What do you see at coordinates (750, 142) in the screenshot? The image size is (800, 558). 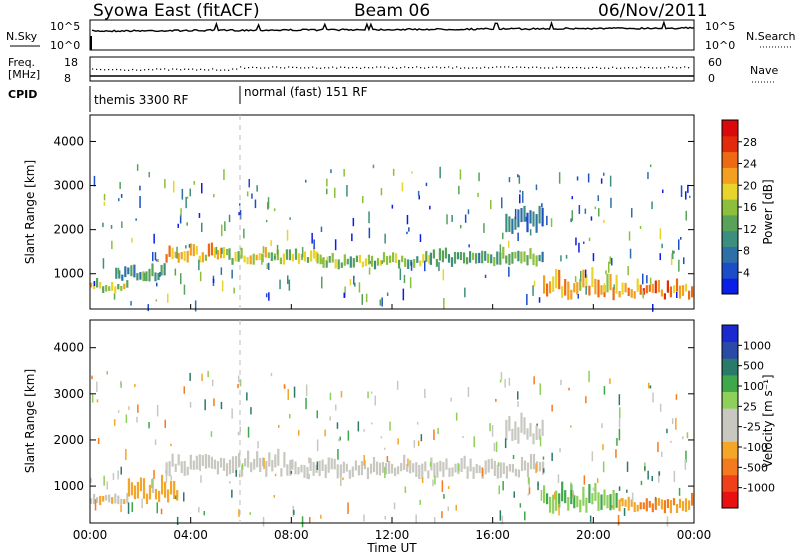 I see `colorbar-tick: 28` at bounding box center [750, 142].